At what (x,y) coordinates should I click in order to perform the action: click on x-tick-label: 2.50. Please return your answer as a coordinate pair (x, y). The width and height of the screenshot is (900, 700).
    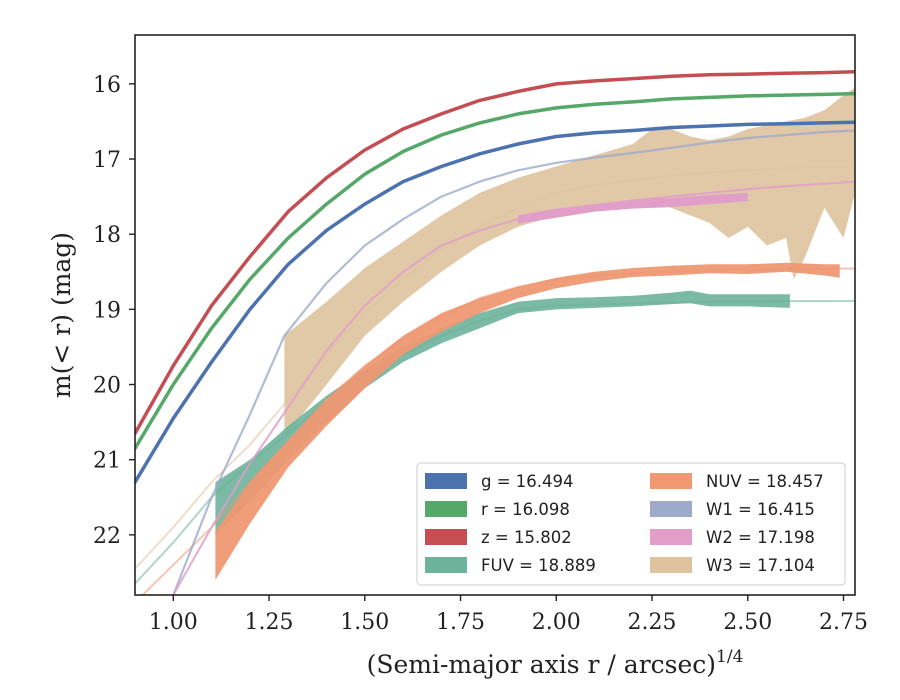
    Looking at the image, I should click on (747, 622).